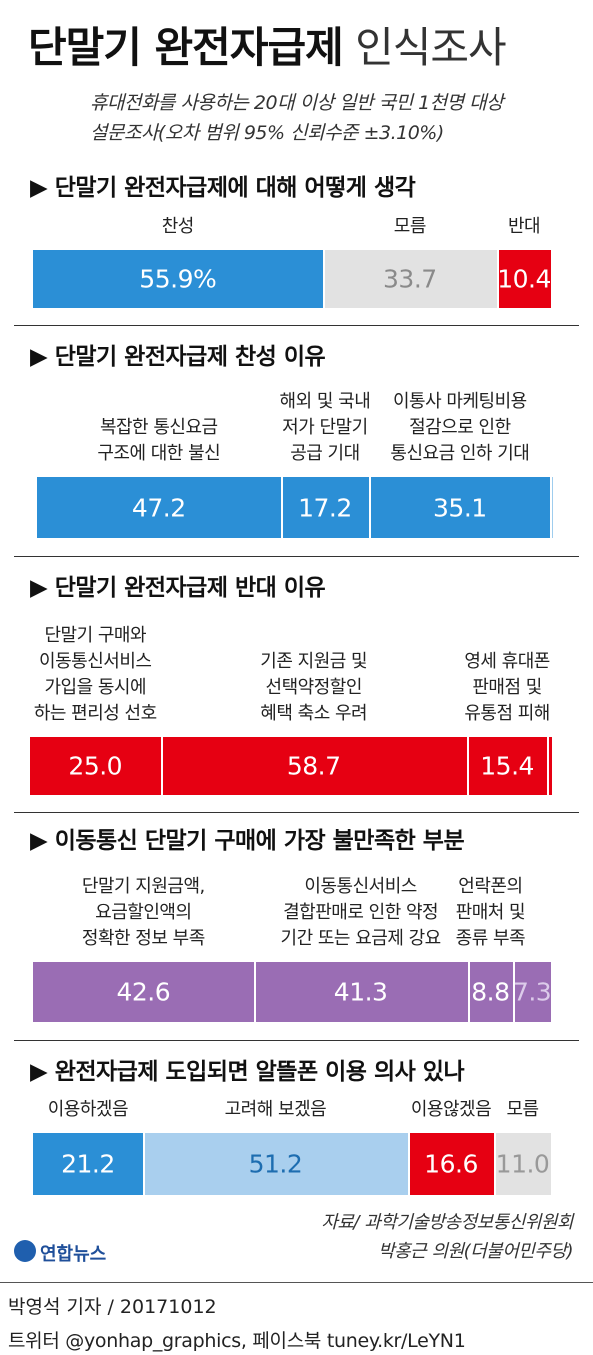  I want to click on data-label: 21.2, so click(88, 1164).